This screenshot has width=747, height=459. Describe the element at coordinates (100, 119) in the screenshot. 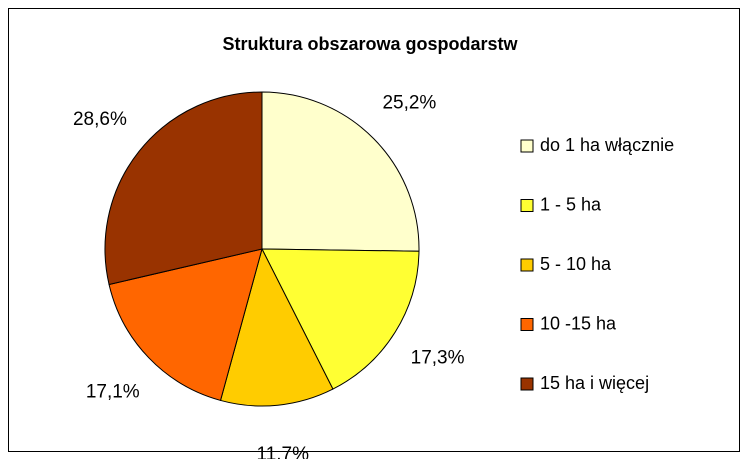

I see `data-label: 28,6%` at that location.